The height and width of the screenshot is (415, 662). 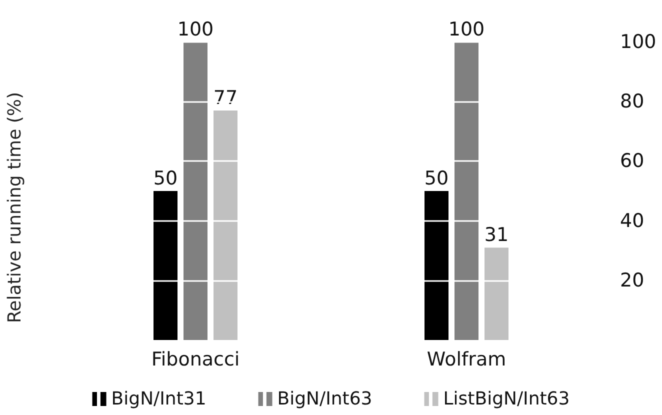 I want to click on y-tick-label: 20, so click(x=632, y=280).